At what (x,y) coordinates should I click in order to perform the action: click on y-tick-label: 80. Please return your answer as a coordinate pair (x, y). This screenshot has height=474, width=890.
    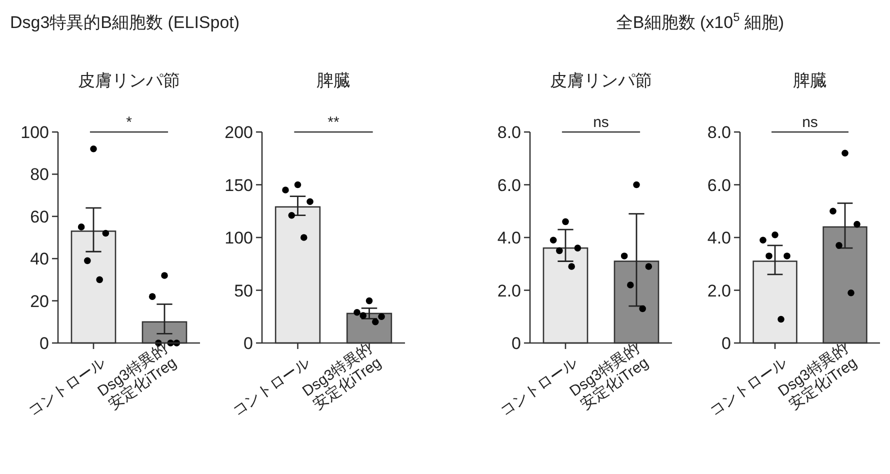
    Looking at the image, I should click on (39, 174).